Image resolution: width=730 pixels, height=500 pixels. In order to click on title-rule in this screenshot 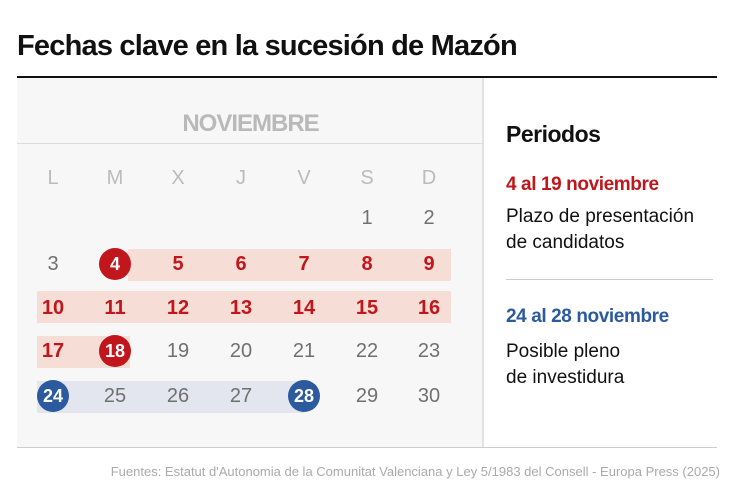, I will do `click(367, 77)`.